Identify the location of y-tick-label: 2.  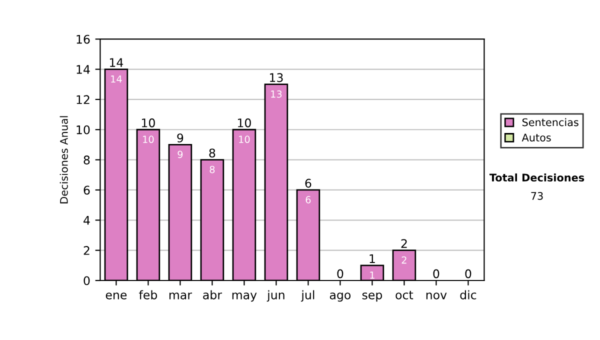
(87, 250).